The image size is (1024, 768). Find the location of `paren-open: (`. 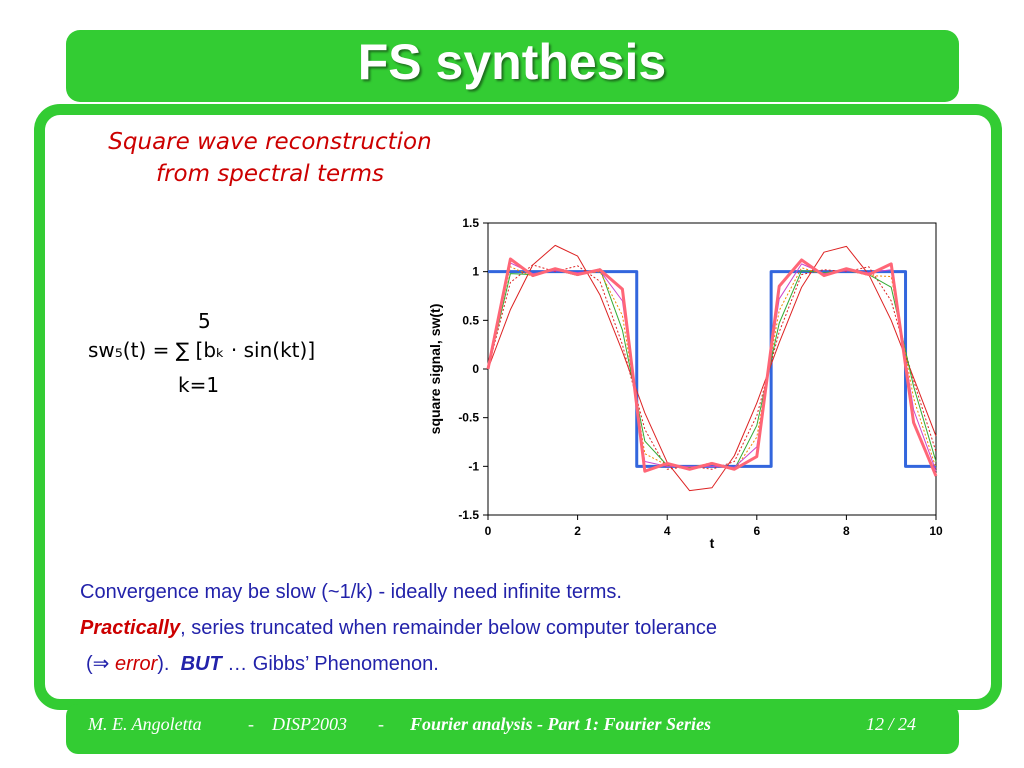

paren-open: ( is located at coordinates (89, 664).